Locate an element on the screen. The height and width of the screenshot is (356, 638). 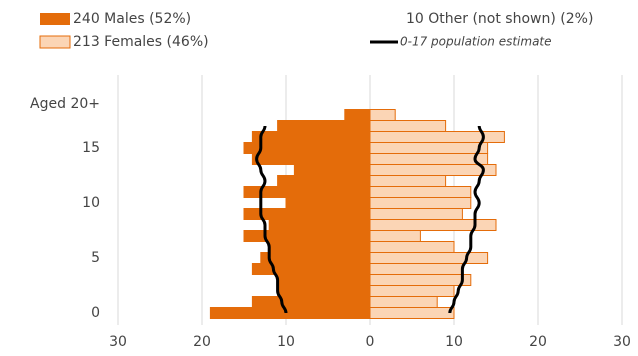
y-tick-label: 0 is located at coordinates (95, 313).